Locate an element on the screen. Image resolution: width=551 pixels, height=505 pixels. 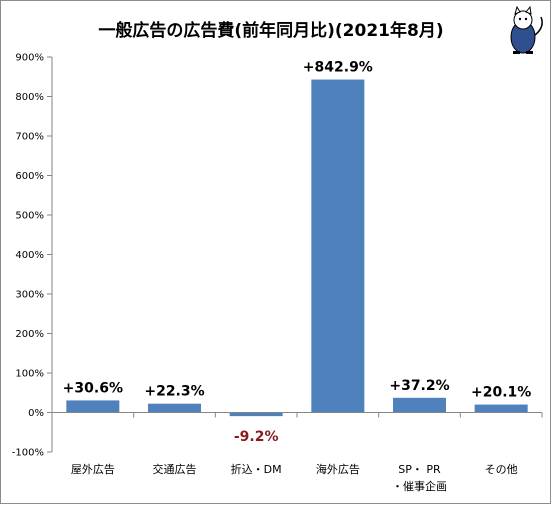
data-label: -9.2% is located at coordinates (256, 437).